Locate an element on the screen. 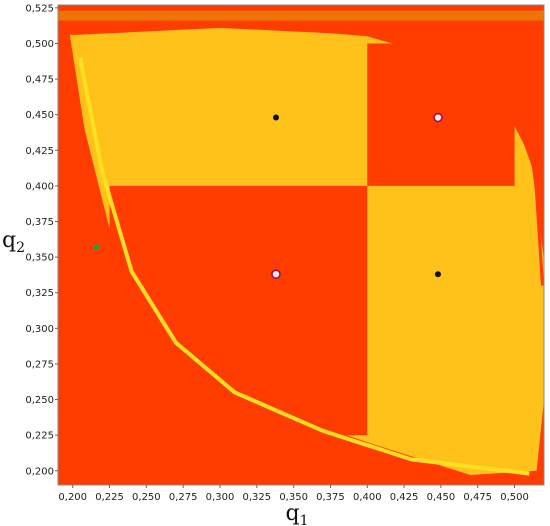 This screenshot has height=526, width=550. y-tick-label: 0,250 is located at coordinates (39, 400).